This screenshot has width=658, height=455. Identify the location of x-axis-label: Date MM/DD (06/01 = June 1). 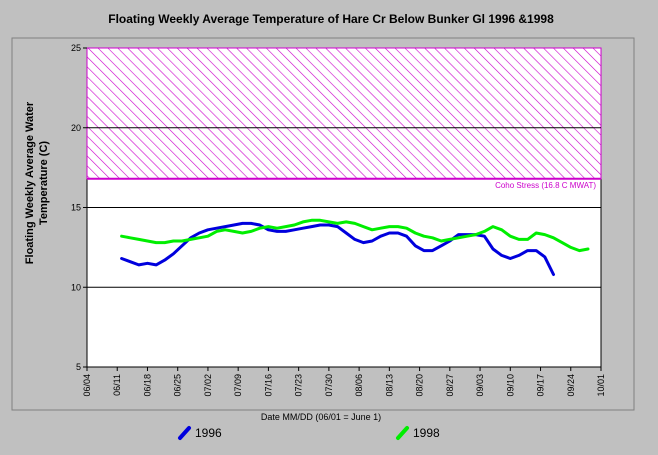
(321, 417).